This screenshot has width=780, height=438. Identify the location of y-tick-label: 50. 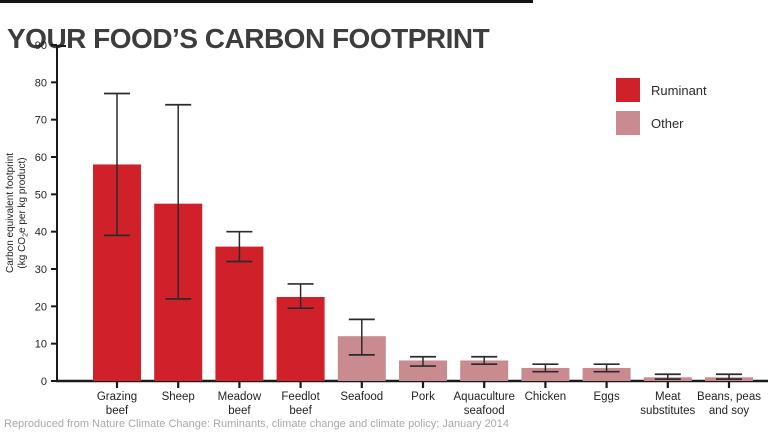
(41, 195).